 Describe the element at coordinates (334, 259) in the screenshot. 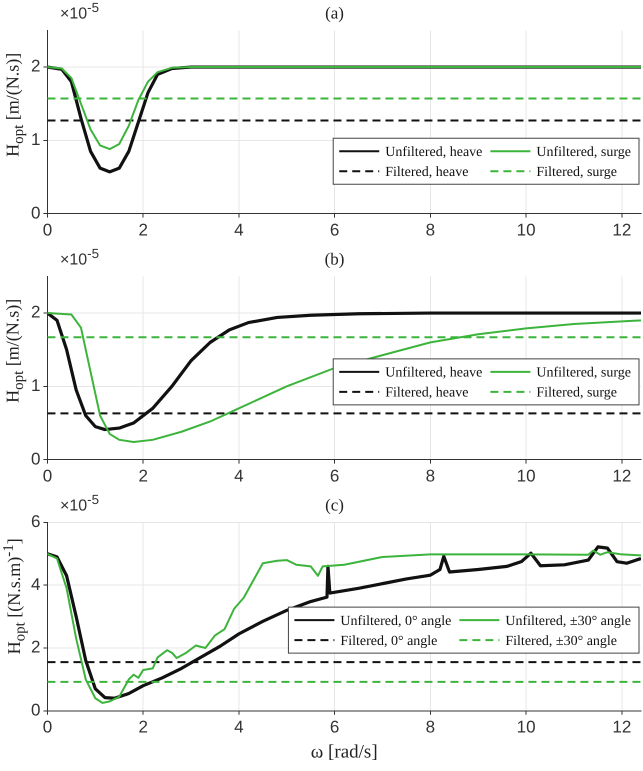

I see `chart-title: (b)` at that location.